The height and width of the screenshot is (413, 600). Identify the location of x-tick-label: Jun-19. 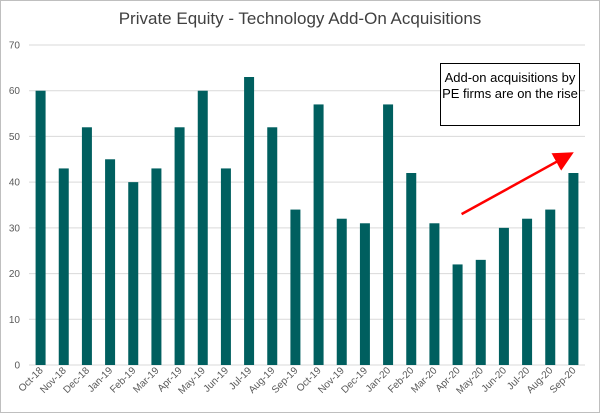
(217, 380).